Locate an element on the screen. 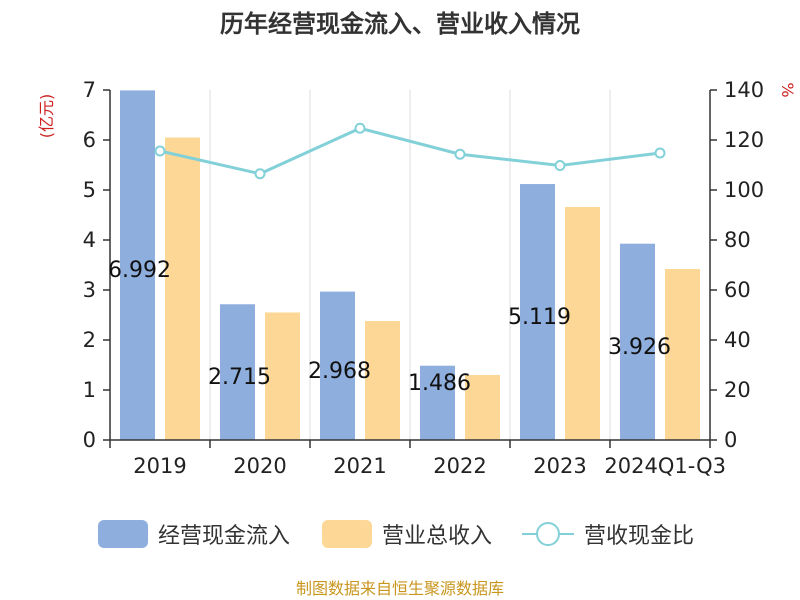  chart-title: 历年经营现金流入、营业收入情况 is located at coordinates (400, 24).